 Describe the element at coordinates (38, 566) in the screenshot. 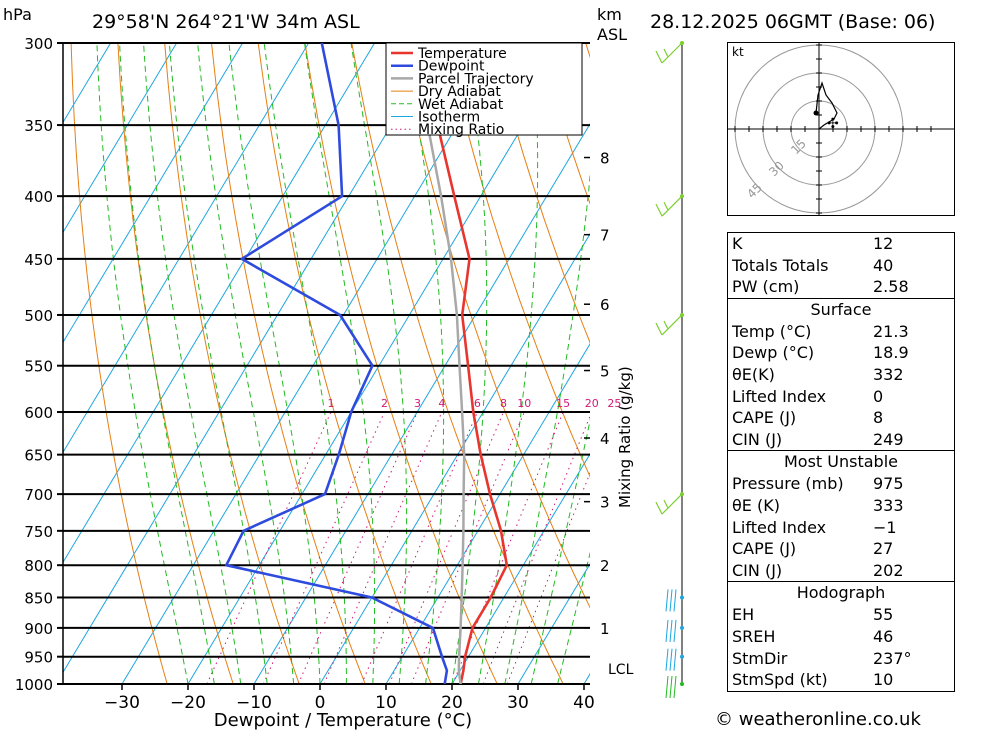

I see `pressure-tick-label: 800` at that location.